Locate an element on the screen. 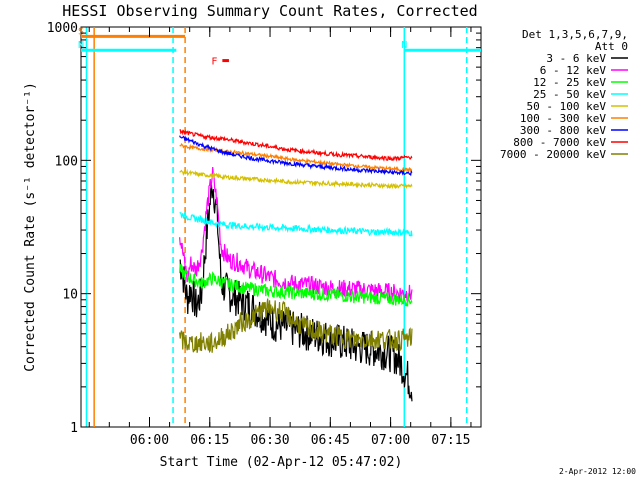  flag-label: F is located at coordinates (214, 62).